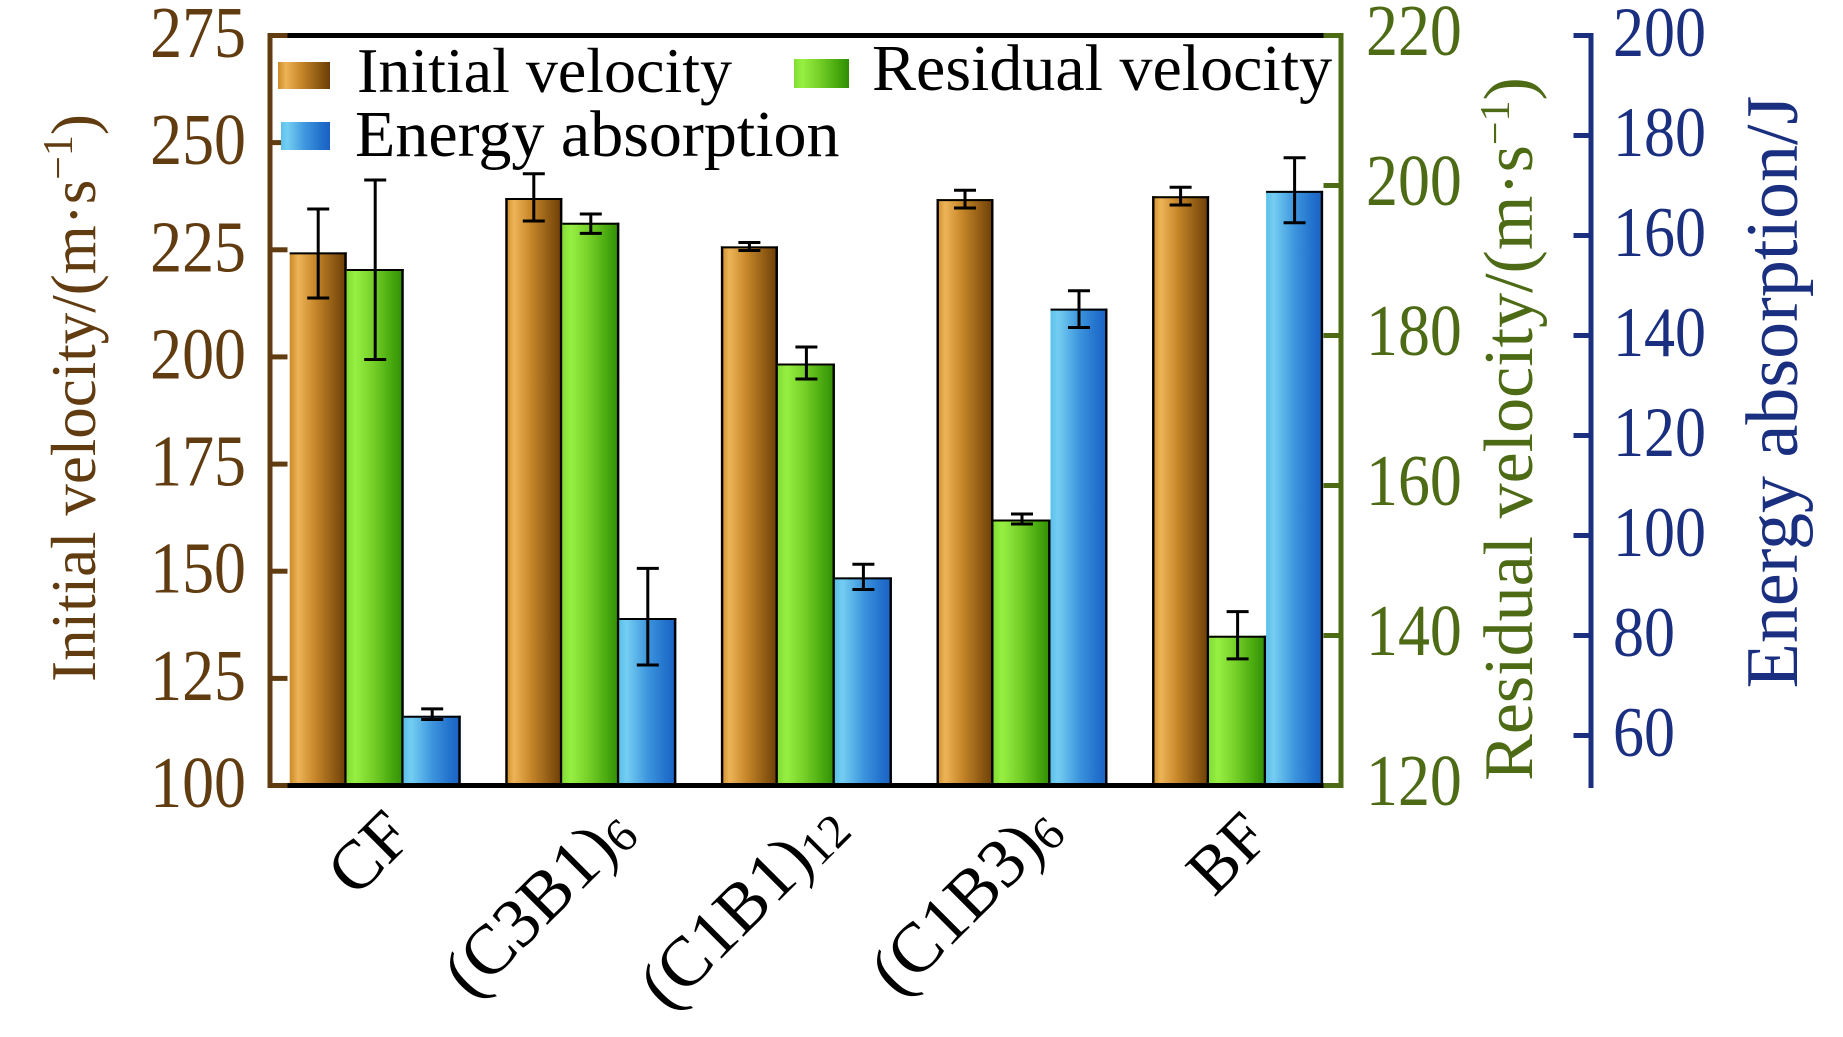 The height and width of the screenshot is (1037, 1843). What do you see at coordinates (1414, 35) in the screenshot?
I see `svg-text: 220` at bounding box center [1414, 35].